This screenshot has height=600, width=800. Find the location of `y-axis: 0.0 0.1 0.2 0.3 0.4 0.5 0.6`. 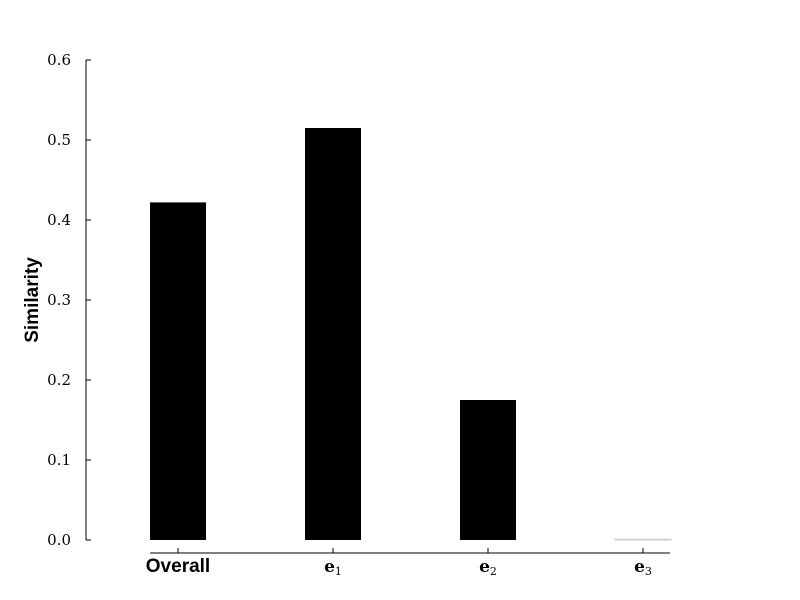

y-axis: 0.0 0.1 0.2 0.3 0.4 0.5 0.6 is located at coordinates (69, 300).